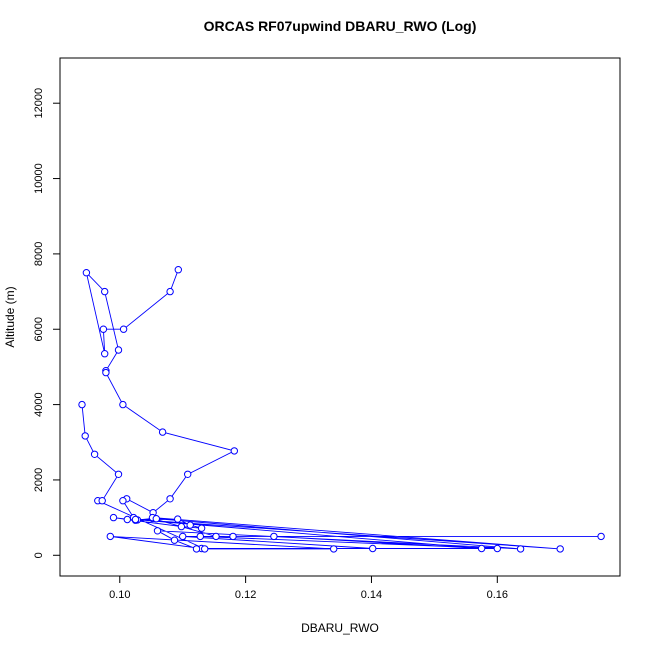 Image resolution: width=650 pixels, height=650 pixels. Describe the element at coordinates (39, 555) in the screenshot. I see `y-tick-label: 0` at that location.